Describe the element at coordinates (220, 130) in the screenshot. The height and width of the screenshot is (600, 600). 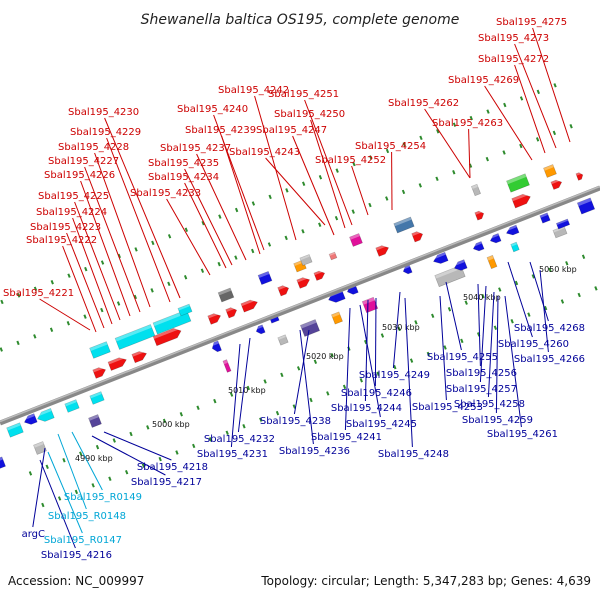
I see `gene-label: Sbal195_4239` at that location.